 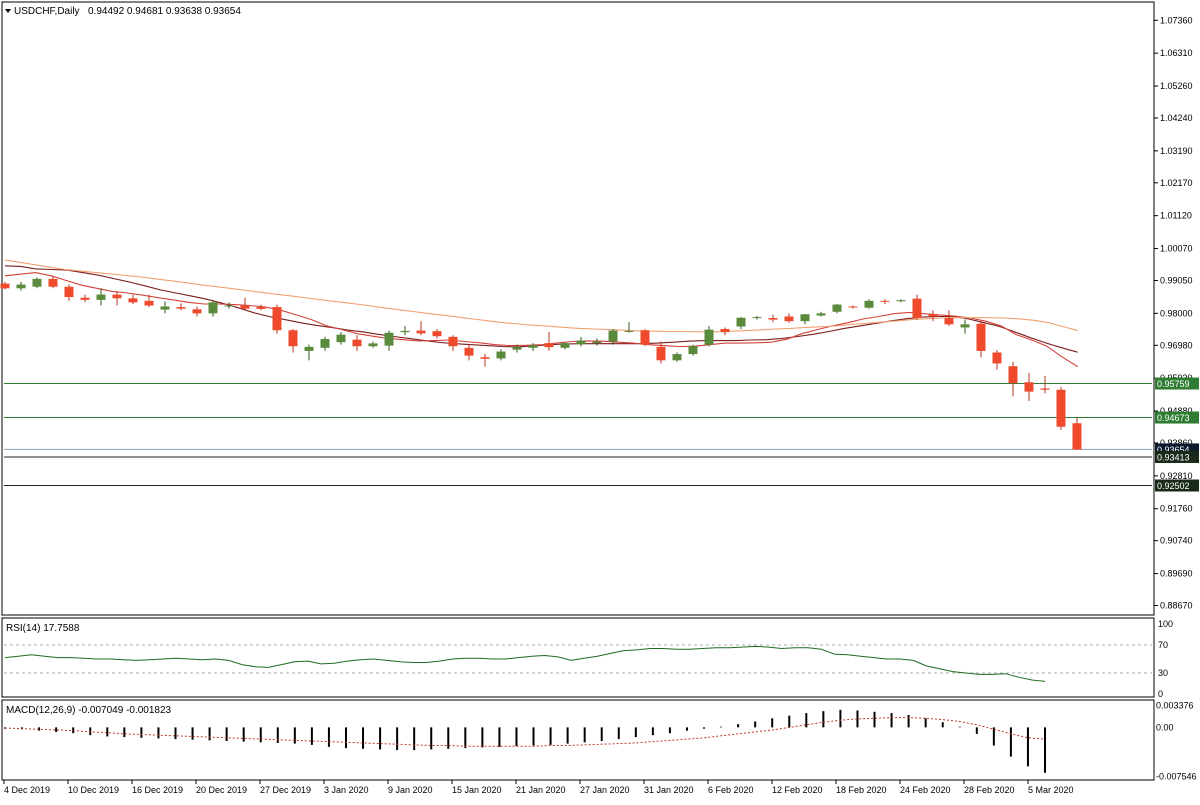 I want to click on rsi-tick-label: 70, so click(x=1163, y=645).